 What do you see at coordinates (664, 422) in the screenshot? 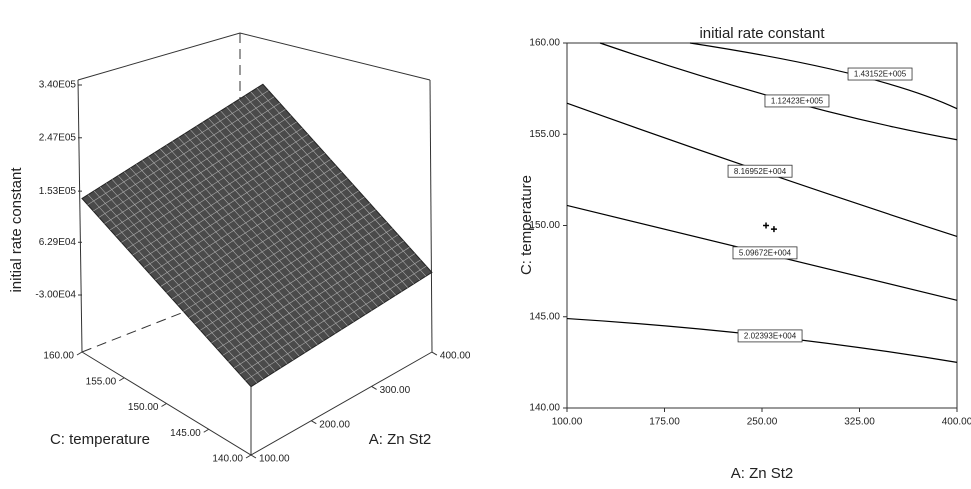
I see `x-tick-label: 175.00` at bounding box center [664, 422].